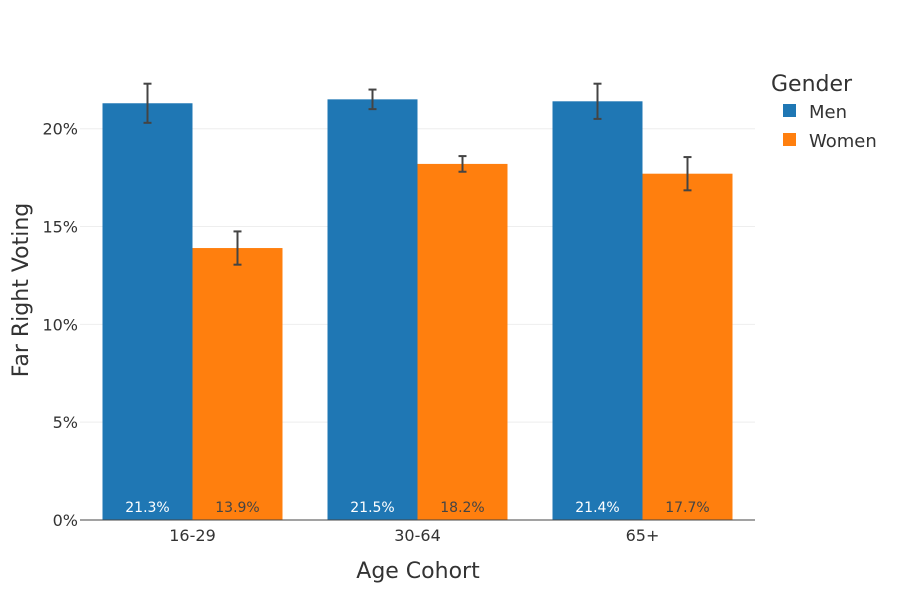 The width and height of the screenshot is (900, 600). I want to click on bar-value-label: 21.3%, so click(147, 508).